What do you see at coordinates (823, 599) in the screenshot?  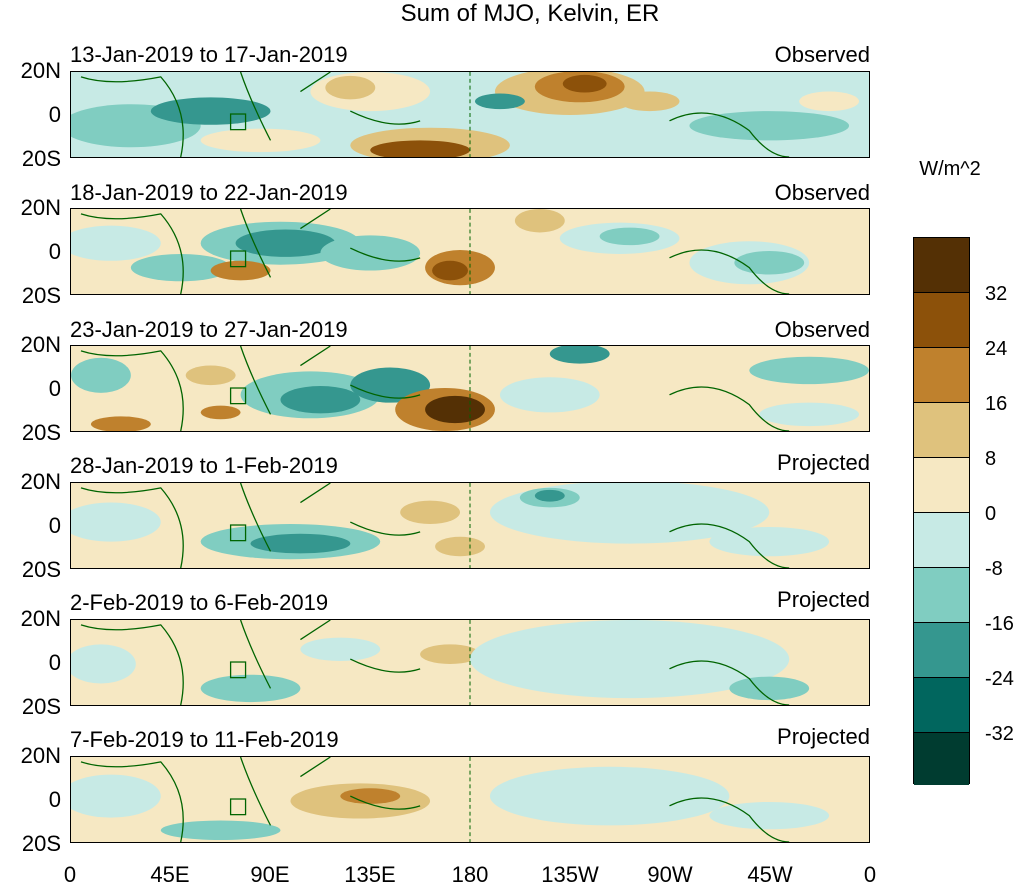 I see `panel-5-status: Projected` at bounding box center [823, 599].